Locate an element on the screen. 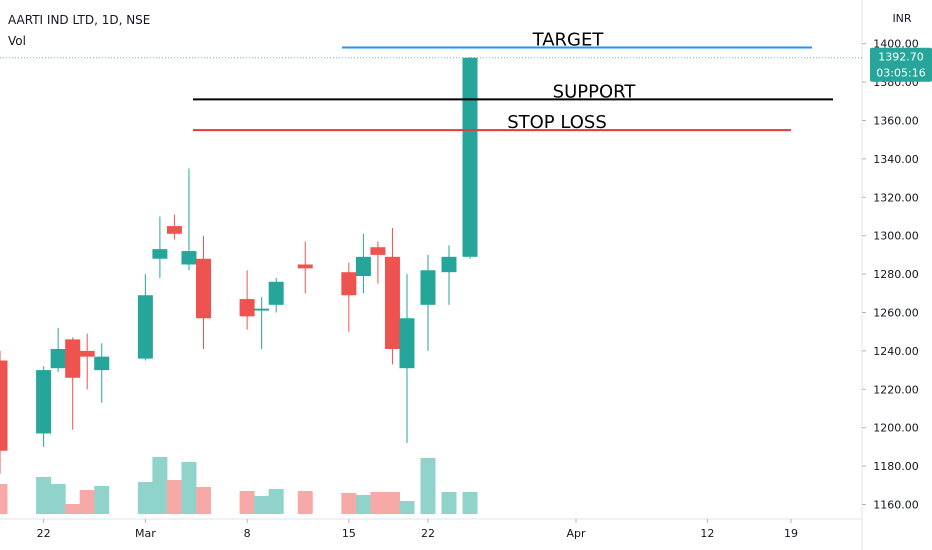 This screenshot has height=550, width=932. price-tick-label: 1320.00 is located at coordinates (896, 197).